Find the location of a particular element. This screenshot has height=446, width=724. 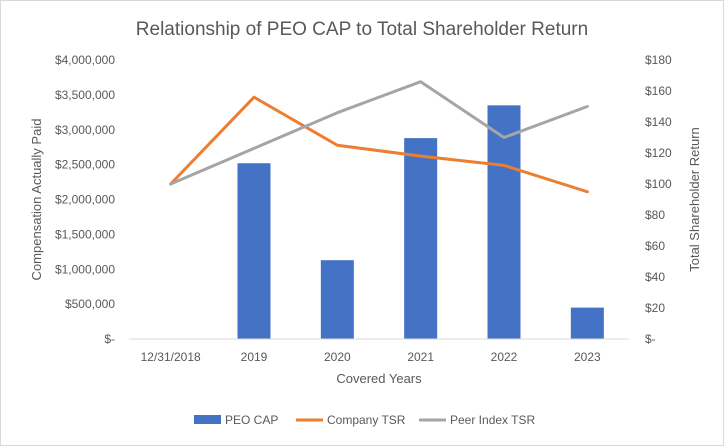

x-tick-label: 2020 is located at coordinates (337, 357).